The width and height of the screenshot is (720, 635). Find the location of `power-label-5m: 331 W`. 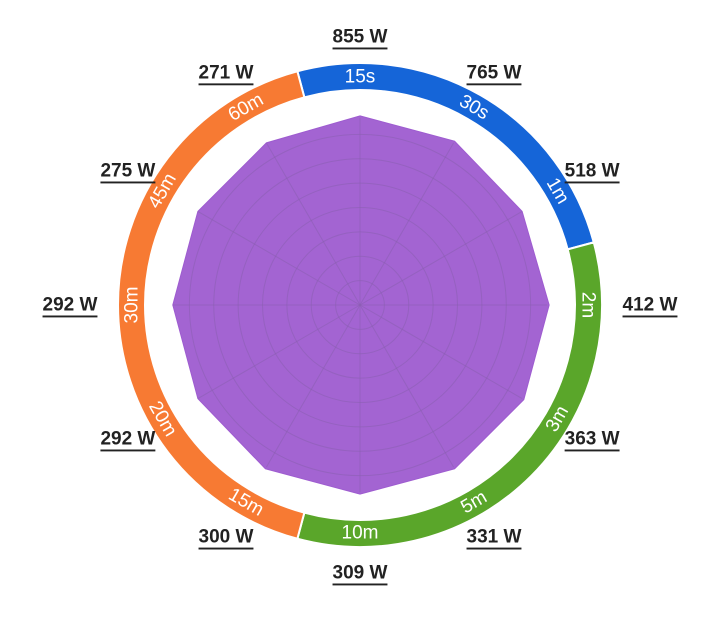

power-label-5m: 331 W is located at coordinates (494, 537).